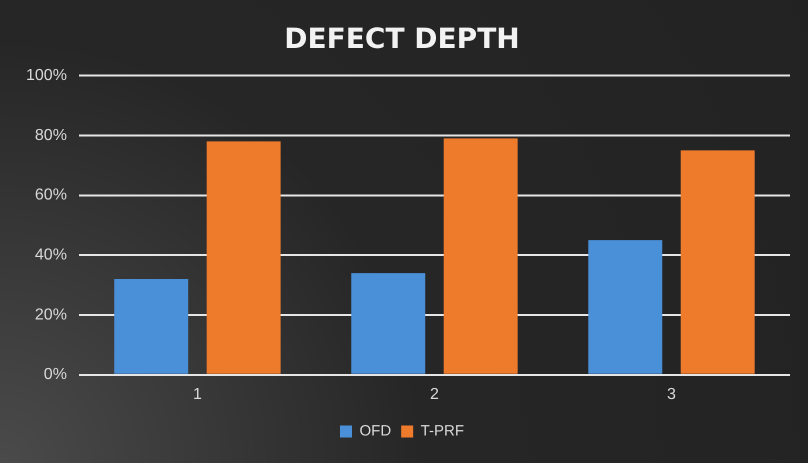 The width and height of the screenshot is (808, 463). What do you see at coordinates (50, 135) in the screenshot?
I see `y-tick-label: 80%` at bounding box center [50, 135].